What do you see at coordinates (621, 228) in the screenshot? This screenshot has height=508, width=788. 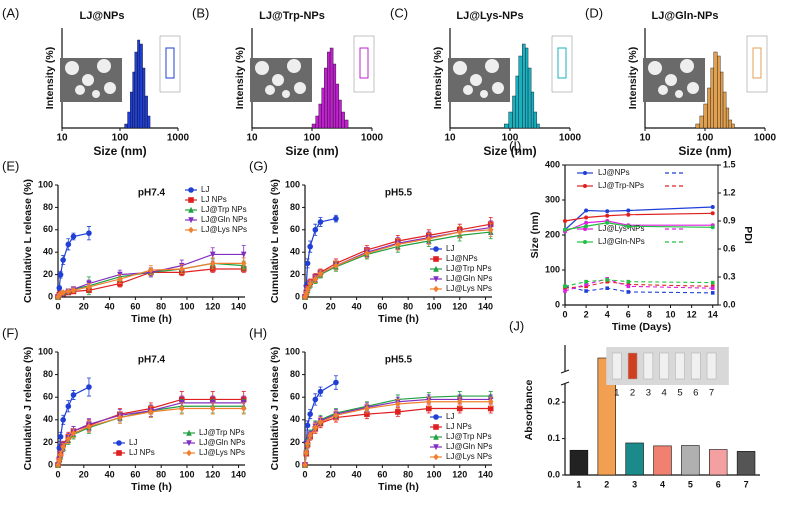 I see `legend-label: LJ@Lys-NPs` at bounding box center [621, 228].